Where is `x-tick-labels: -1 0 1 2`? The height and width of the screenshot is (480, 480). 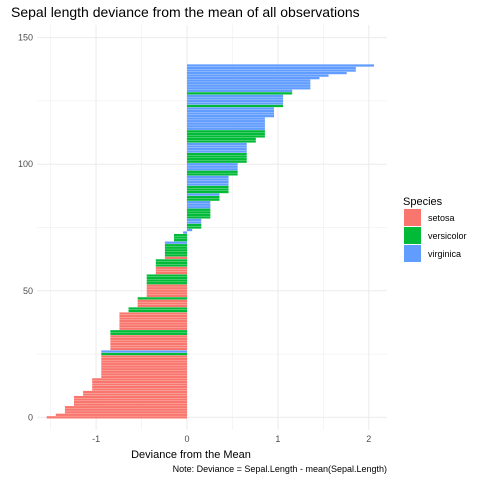
x-tick-labels: -1 0 1 2 is located at coordinates (231, 439).